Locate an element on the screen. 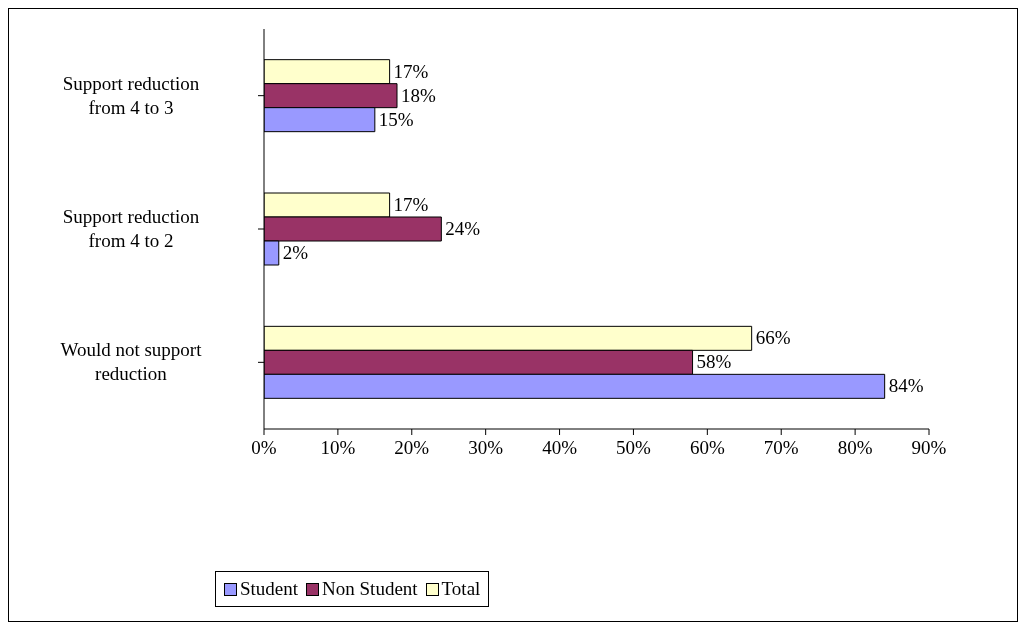 This screenshot has width=1021, height=626. data-label: 24% is located at coordinates (463, 228).